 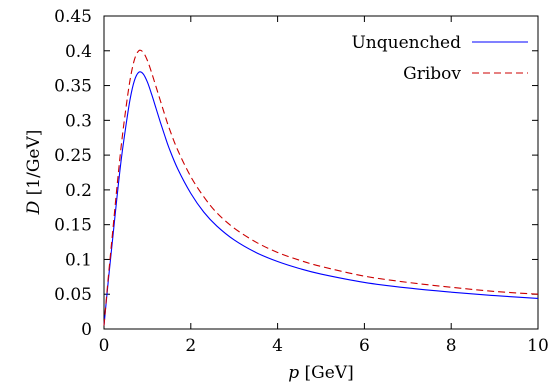 What do you see at coordinates (538, 346) in the screenshot?
I see `x-tick-label: 10` at bounding box center [538, 346].